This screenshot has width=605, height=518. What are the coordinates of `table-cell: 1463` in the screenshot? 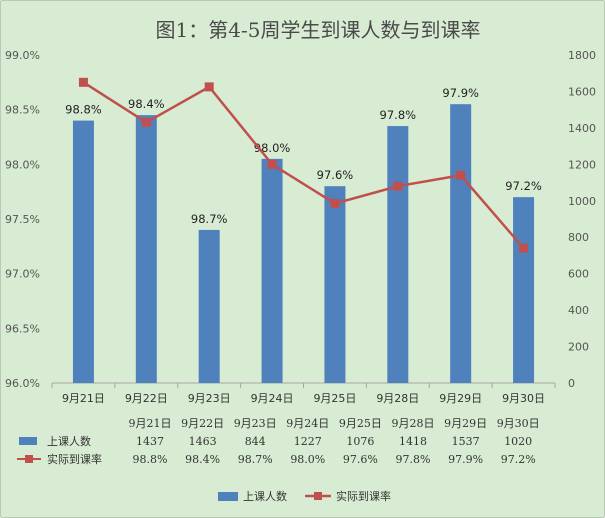 It's located at (203, 441).